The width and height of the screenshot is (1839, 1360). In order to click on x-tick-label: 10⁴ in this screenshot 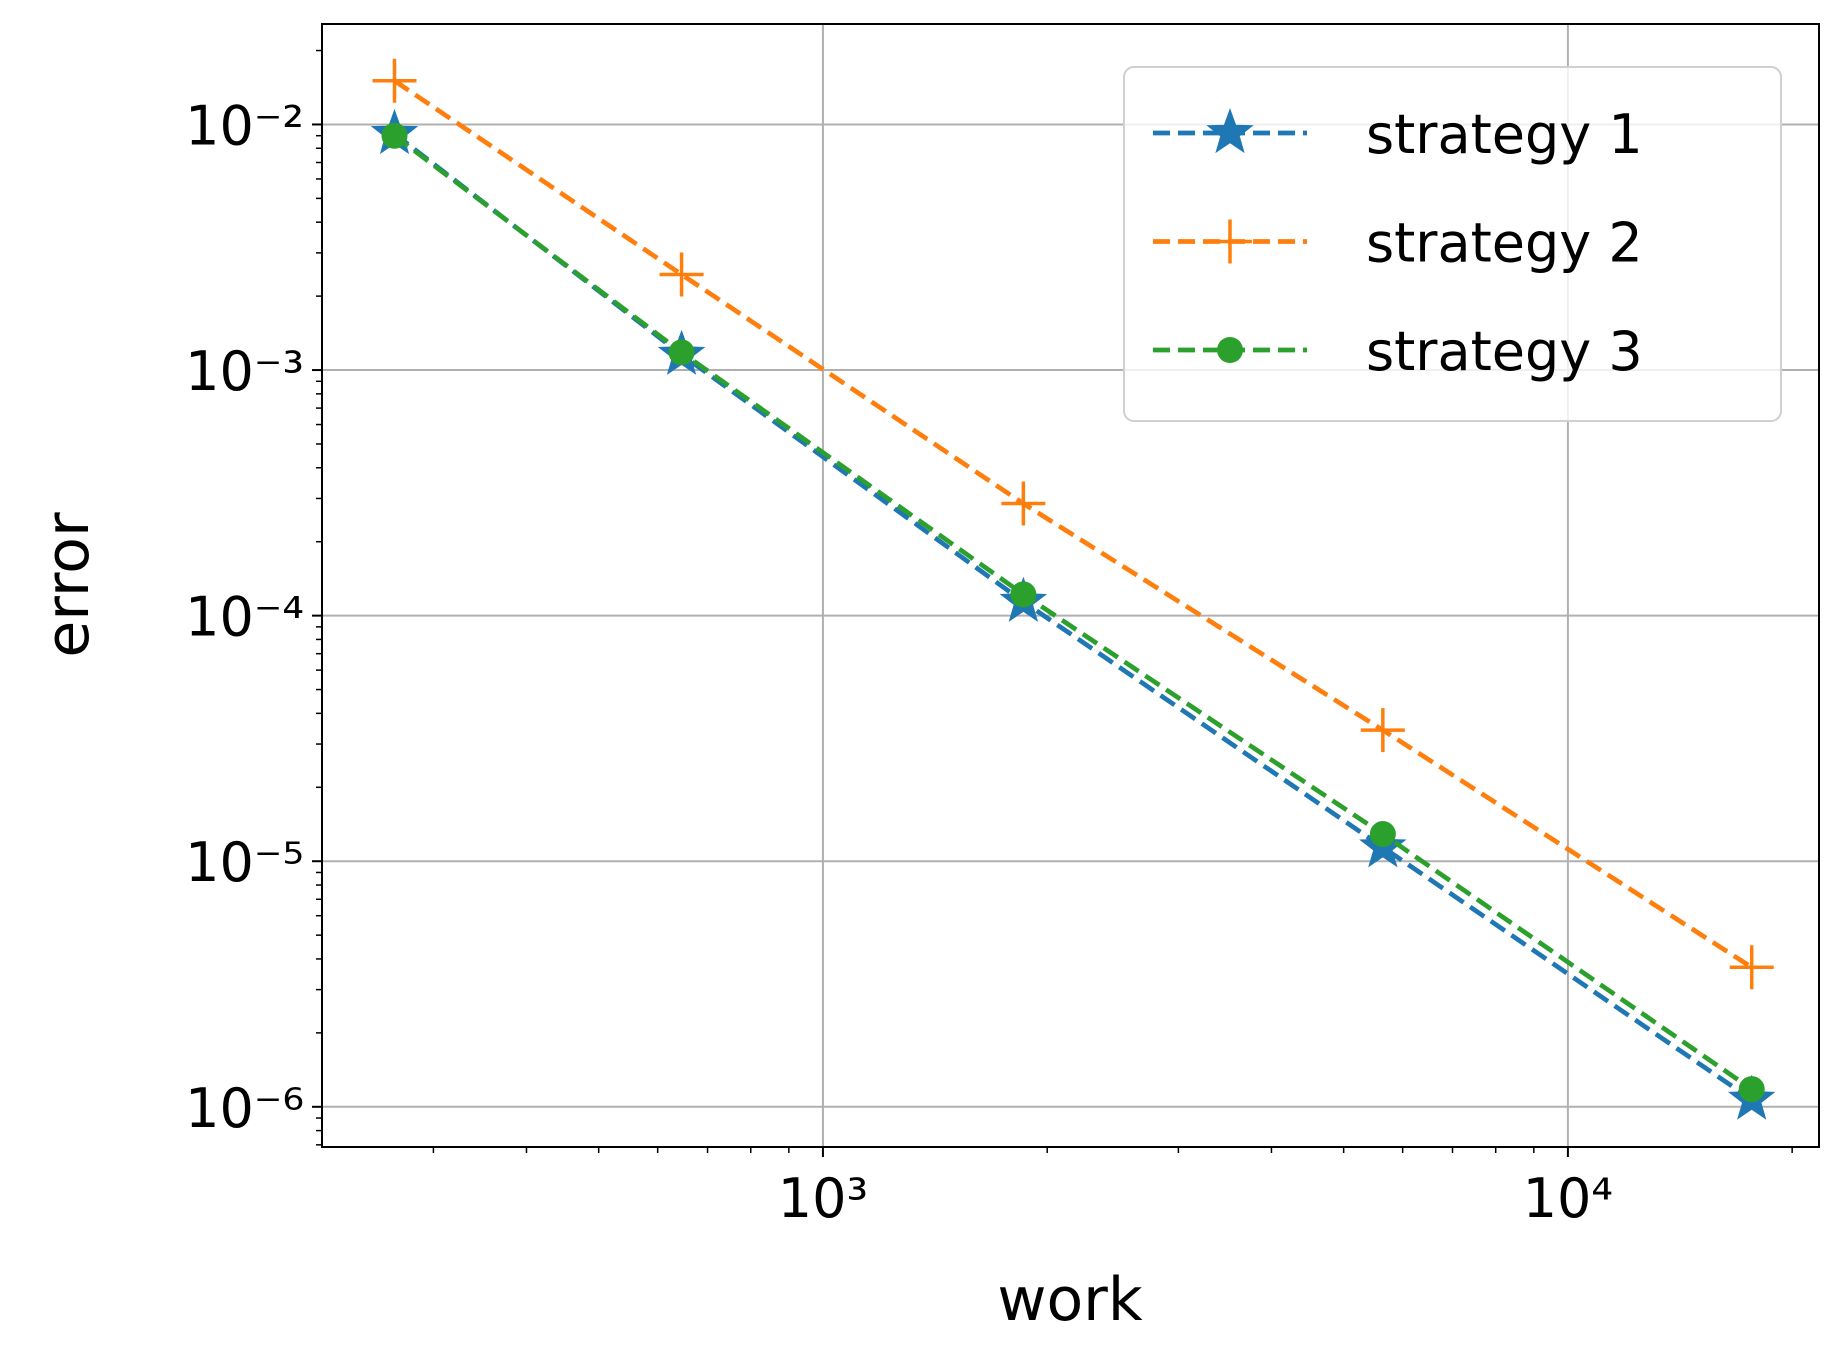, I will do `click(1568, 1198)`.